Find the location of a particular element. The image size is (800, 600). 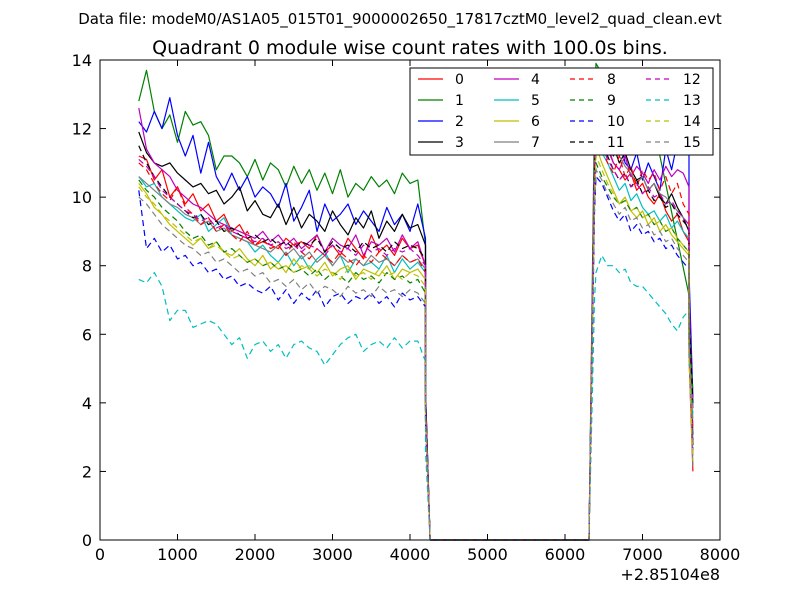

x-tick-label: 7000 is located at coordinates (642, 554).